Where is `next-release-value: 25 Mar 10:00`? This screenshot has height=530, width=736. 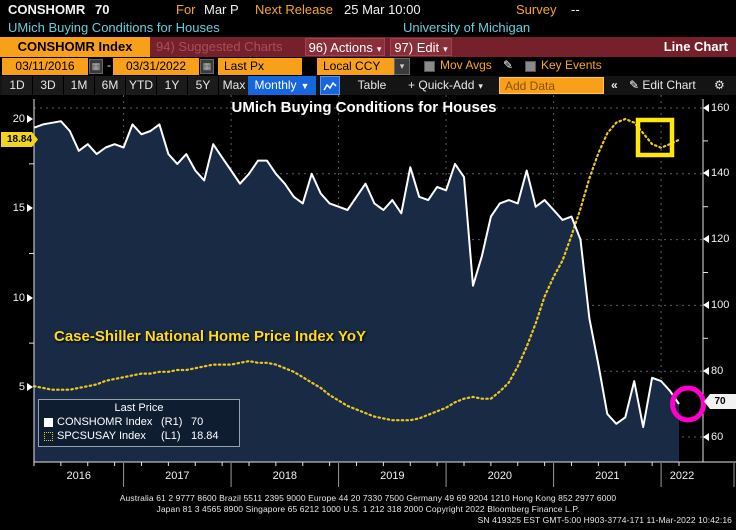
next-release-value: 25 Mar 10:00 is located at coordinates (382, 9).